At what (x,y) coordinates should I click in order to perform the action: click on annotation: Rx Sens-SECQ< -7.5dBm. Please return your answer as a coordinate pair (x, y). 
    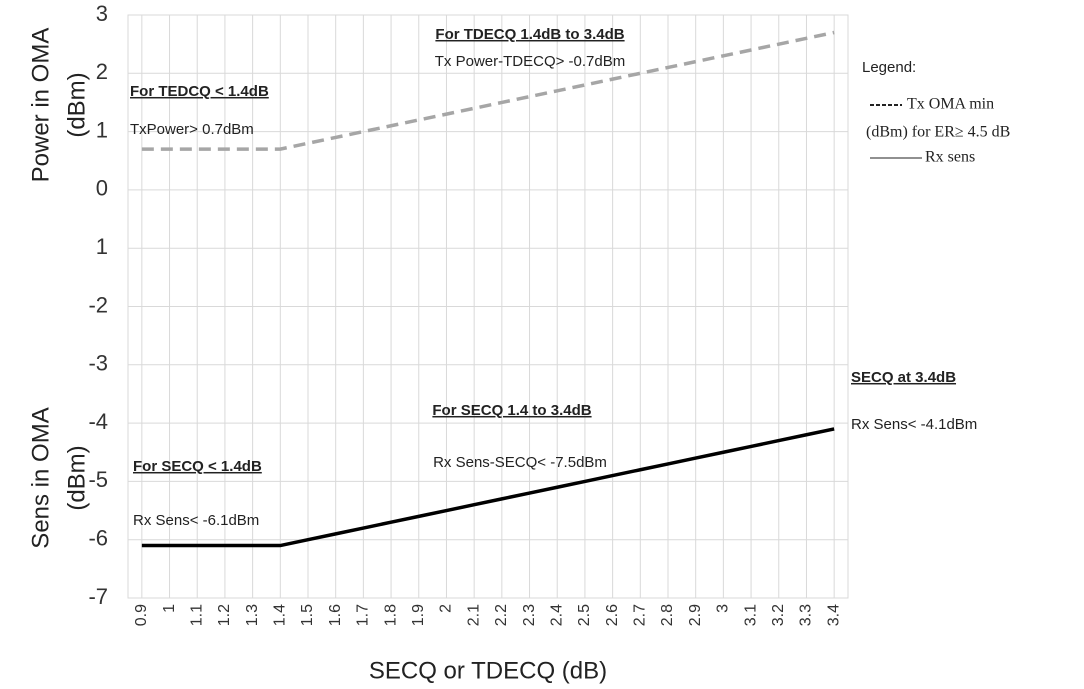
    Looking at the image, I should click on (520, 462).